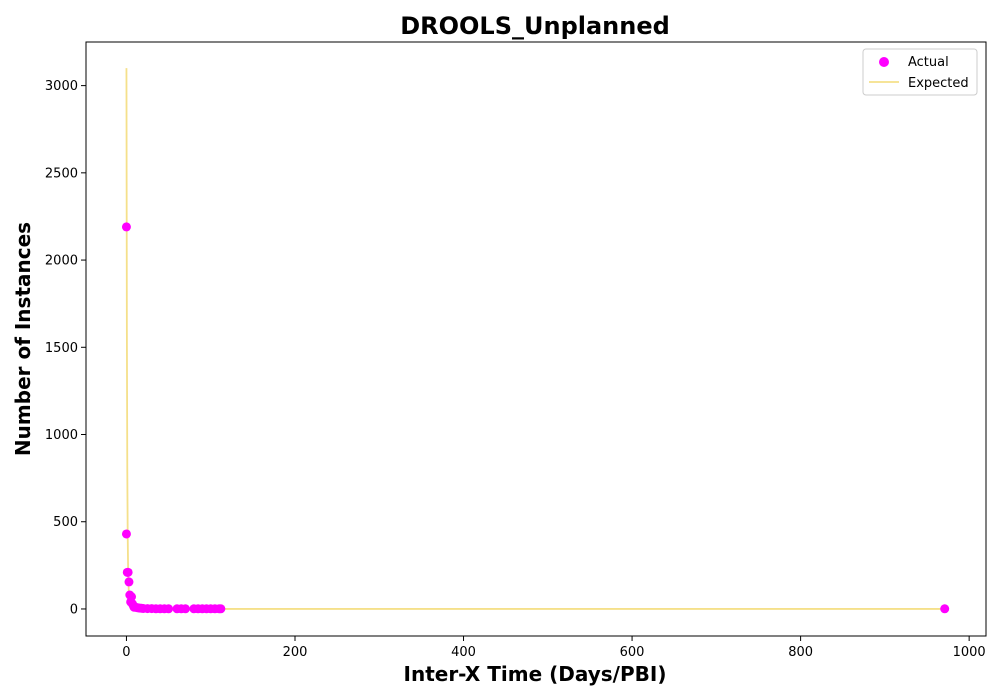 The image size is (1000, 700). What do you see at coordinates (800, 652) in the screenshot?
I see `x-tick-label-4: 800` at bounding box center [800, 652].